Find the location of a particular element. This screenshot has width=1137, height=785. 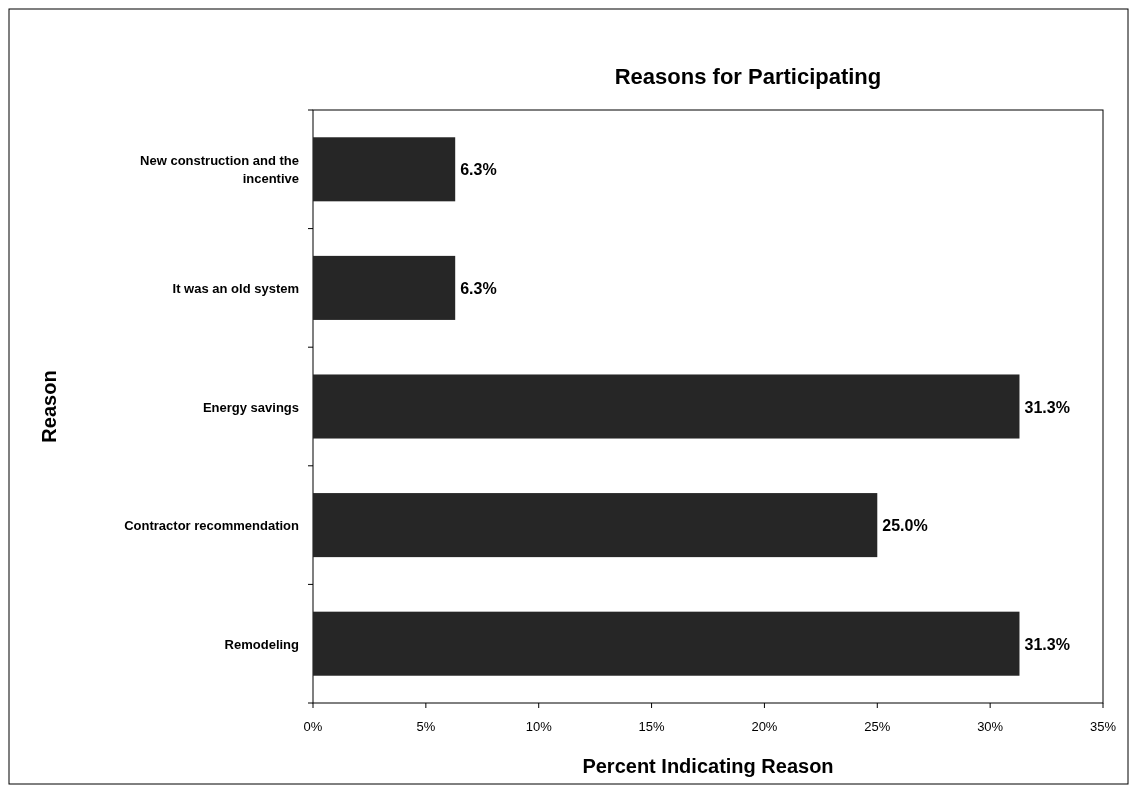

x-tick-label: 30% is located at coordinates (990, 726).